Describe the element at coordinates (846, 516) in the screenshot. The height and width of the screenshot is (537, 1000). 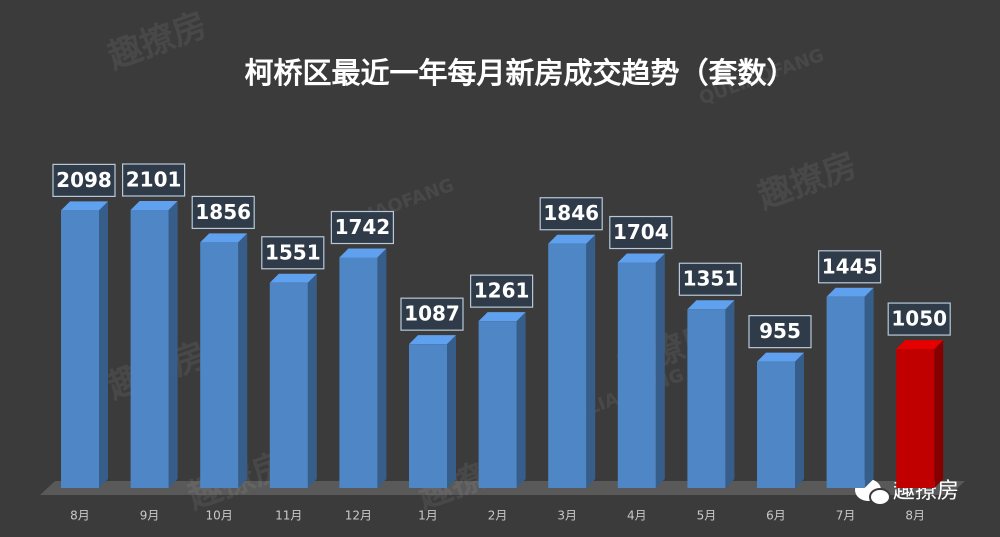
I see `x-tick-label: 7月` at that location.